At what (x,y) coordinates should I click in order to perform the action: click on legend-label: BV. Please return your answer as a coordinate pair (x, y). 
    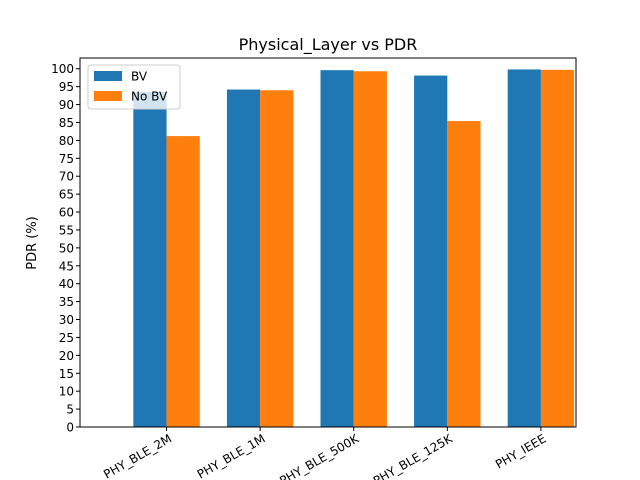
    Looking at the image, I should click on (139, 77).